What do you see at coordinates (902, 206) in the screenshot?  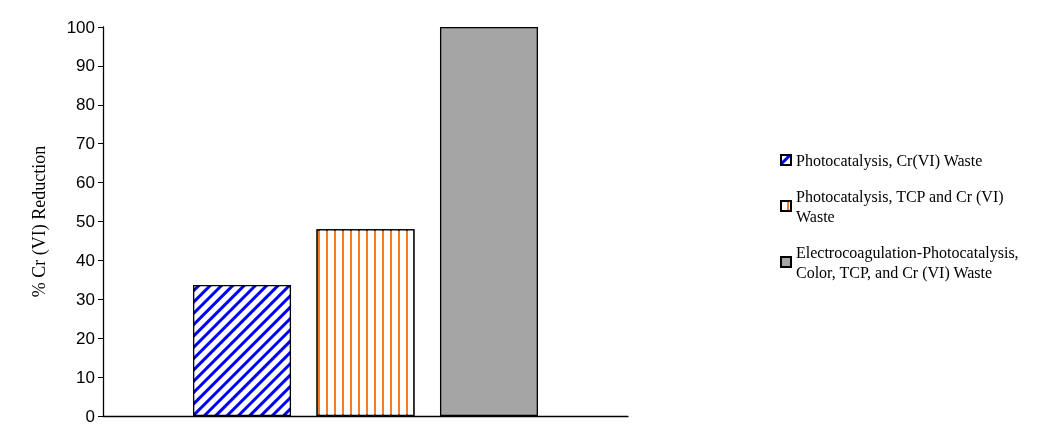 I see `legend-label: Photocatalysis, TCP and Cr (VI) Waste` at bounding box center [902, 206].